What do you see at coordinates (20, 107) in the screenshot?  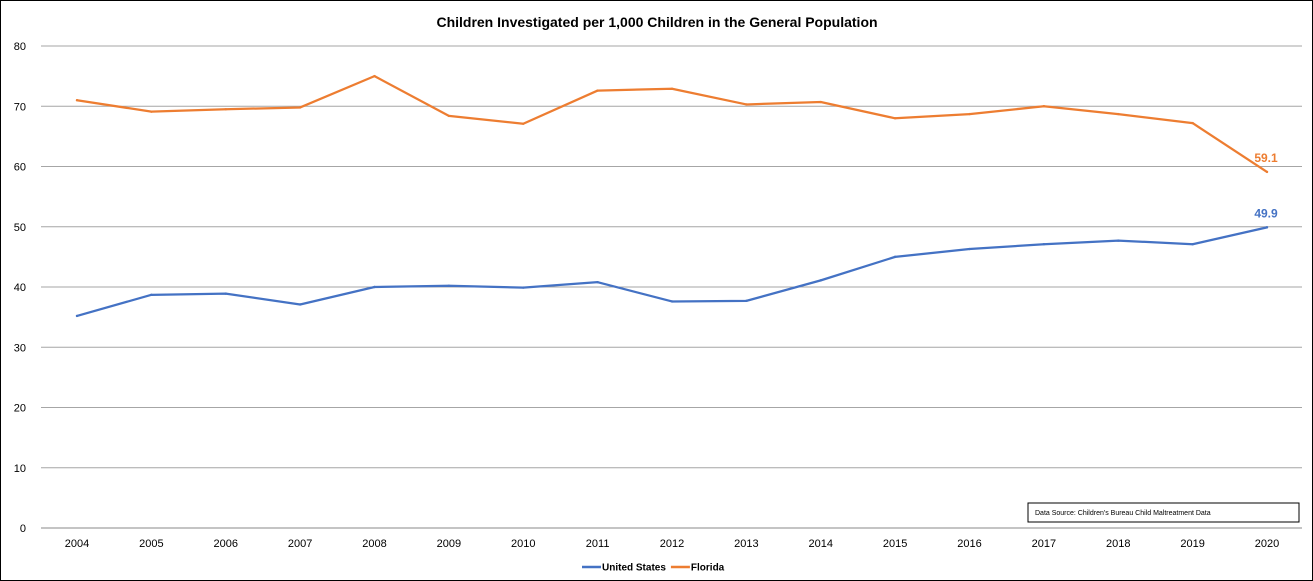 I see `y-tick-label: 70` at bounding box center [20, 107].